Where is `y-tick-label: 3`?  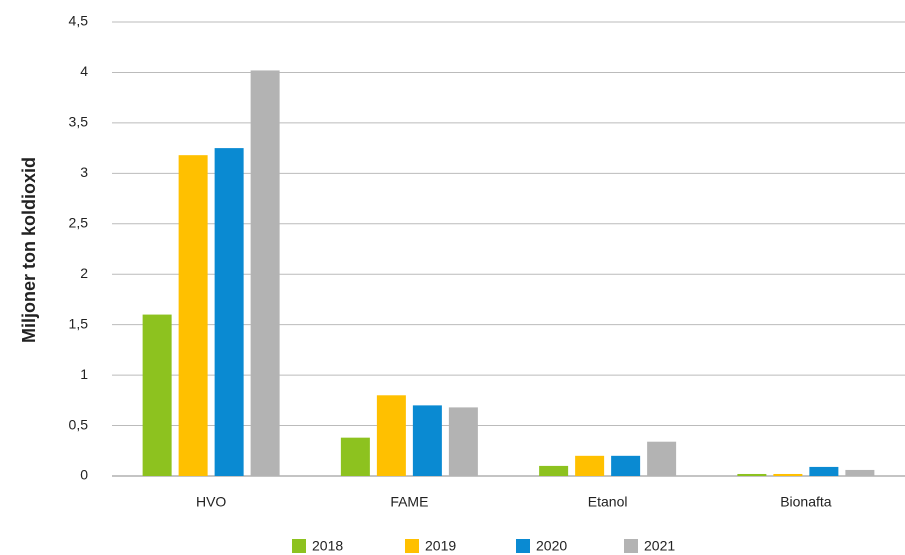 y-tick-label: 3 is located at coordinates (84, 172).